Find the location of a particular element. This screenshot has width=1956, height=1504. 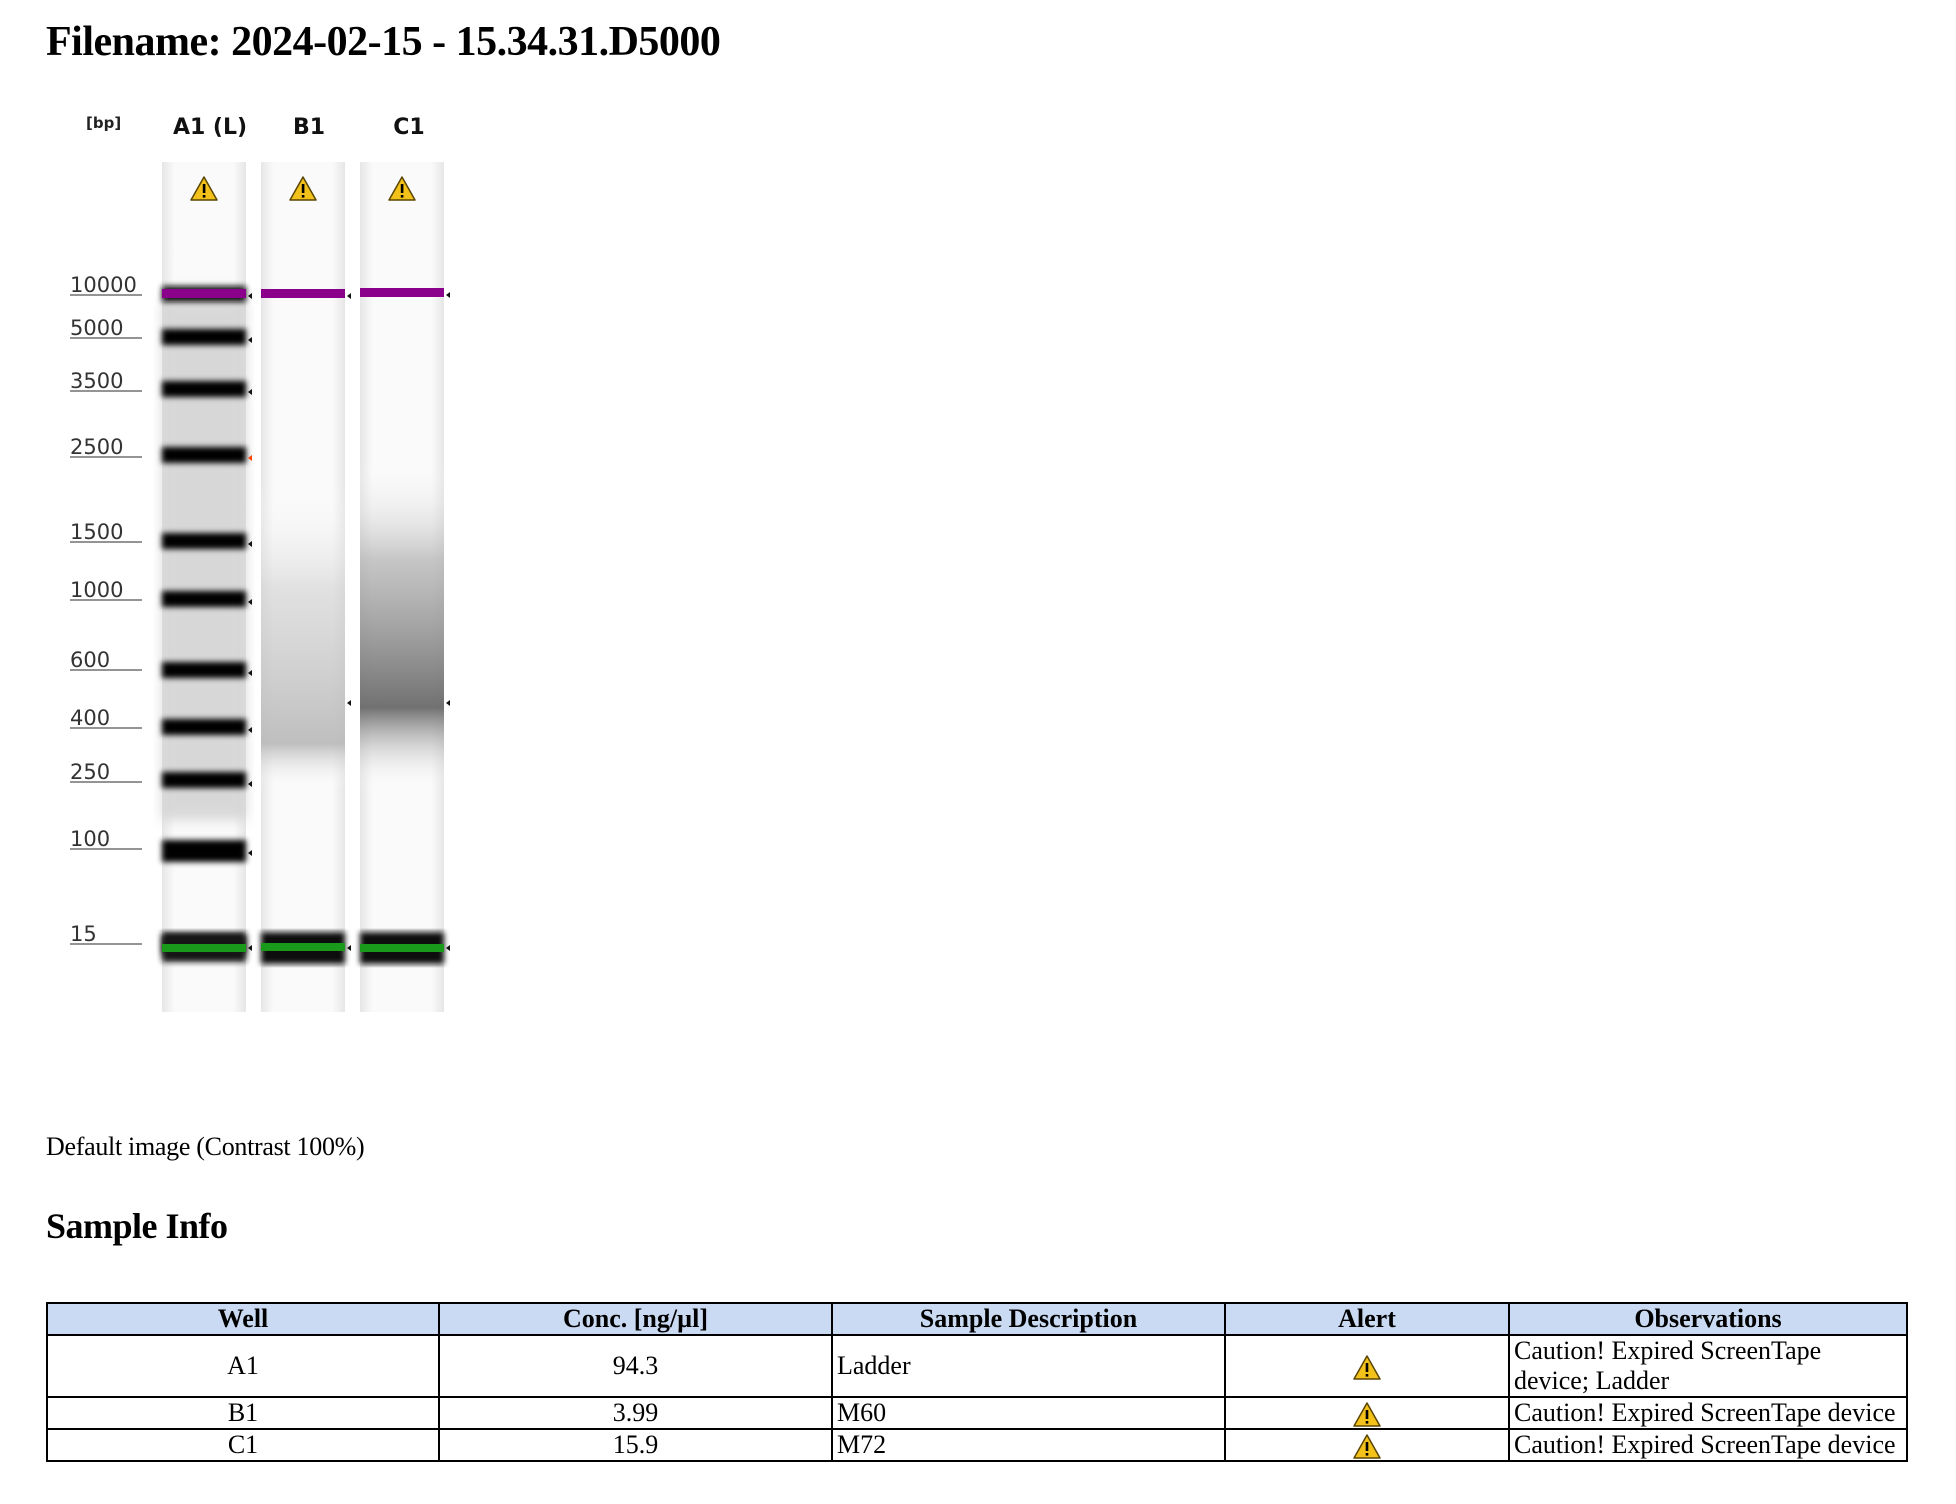

smear-c1 is located at coordinates (402, 625).